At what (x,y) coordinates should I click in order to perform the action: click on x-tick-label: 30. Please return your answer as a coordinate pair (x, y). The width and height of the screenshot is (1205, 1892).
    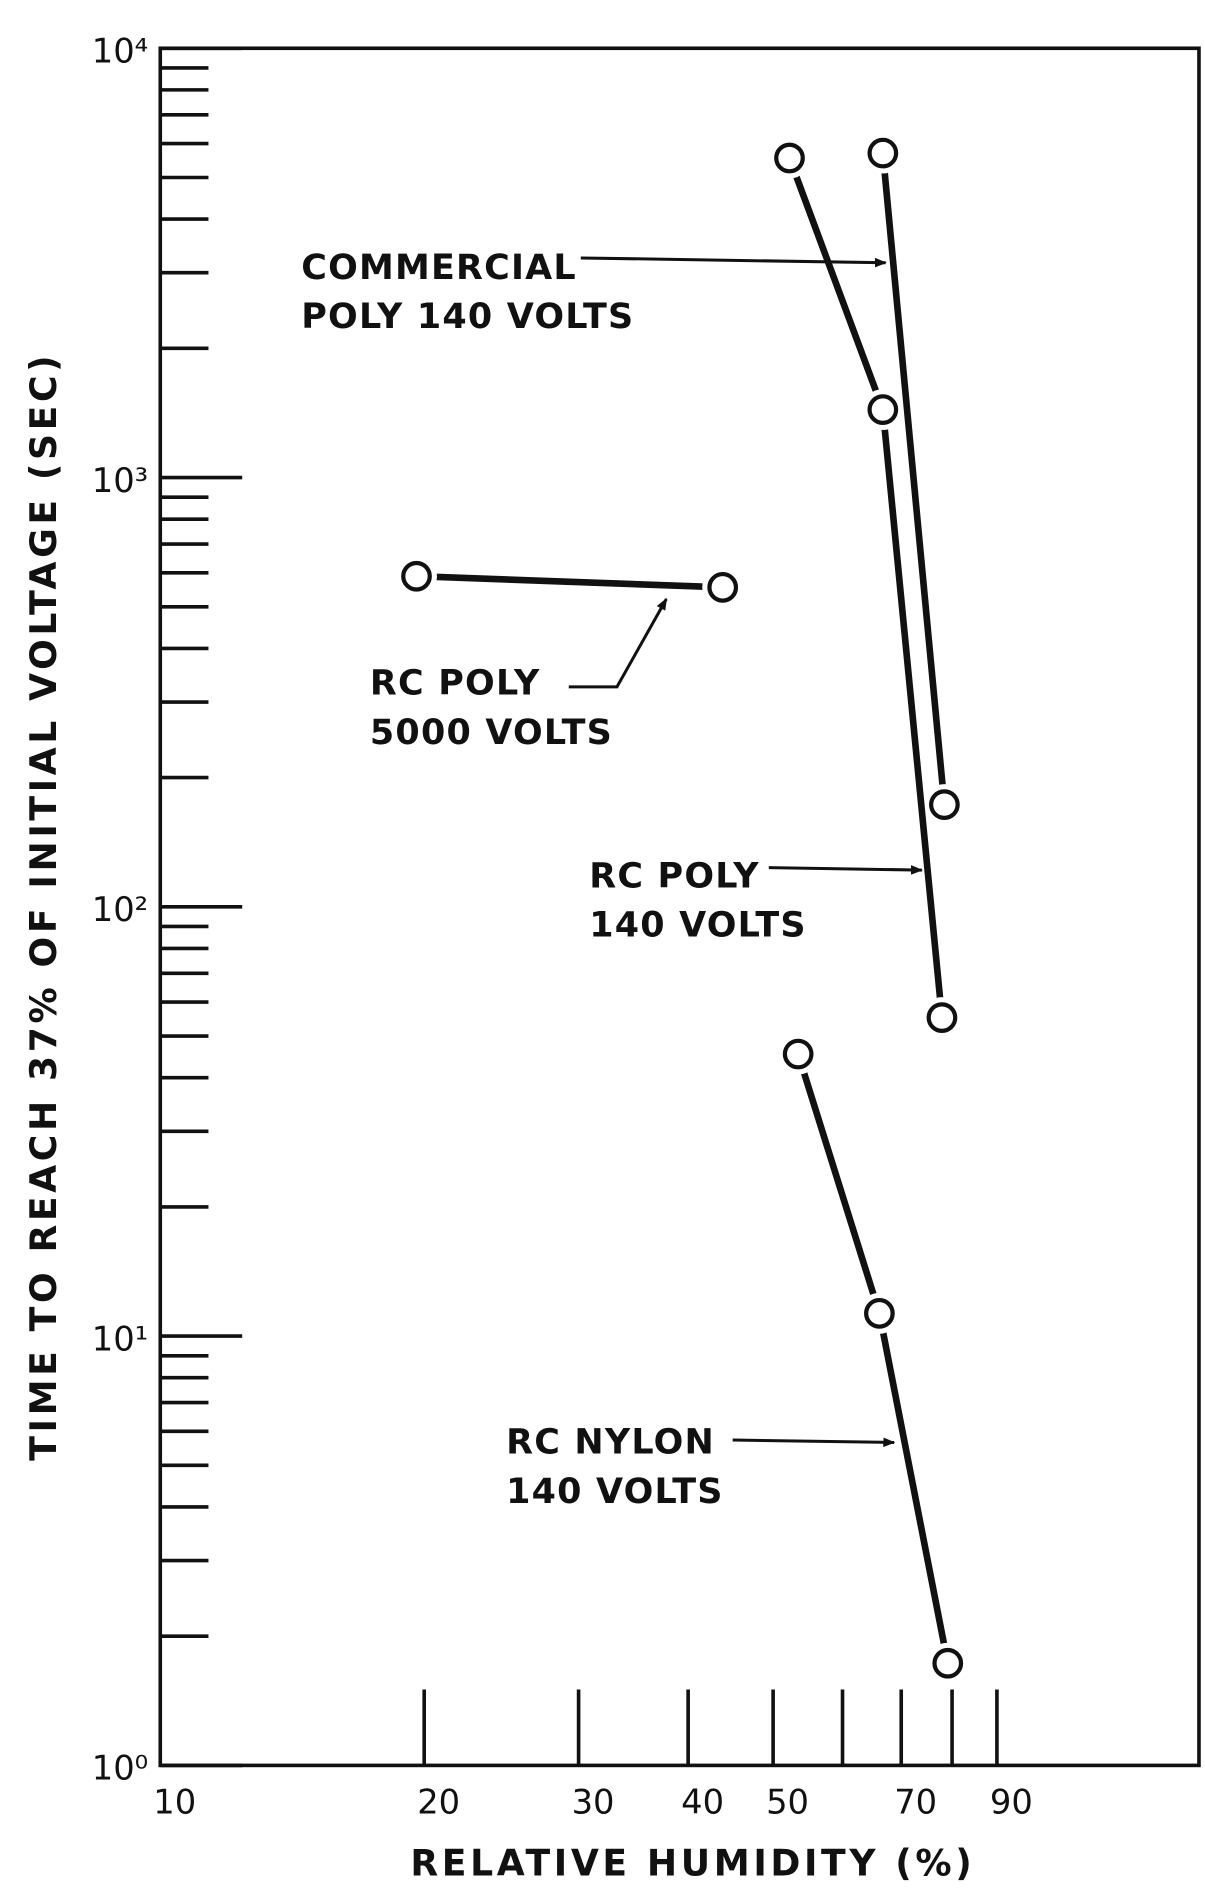
    Looking at the image, I should click on (593, 1801).